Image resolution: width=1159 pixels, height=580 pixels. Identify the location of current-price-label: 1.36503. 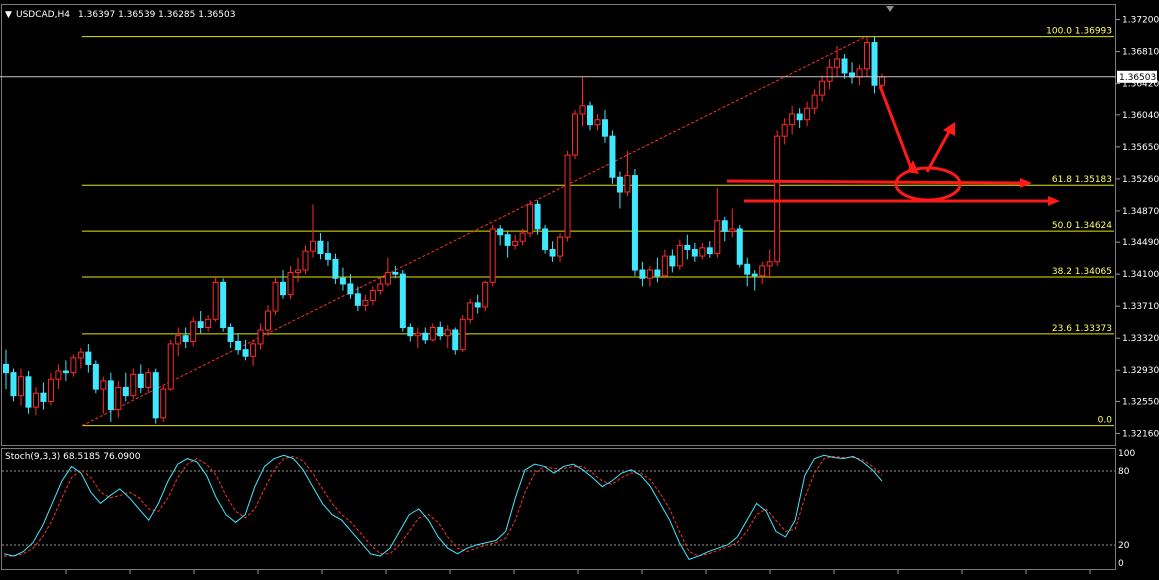
(1137, 78).